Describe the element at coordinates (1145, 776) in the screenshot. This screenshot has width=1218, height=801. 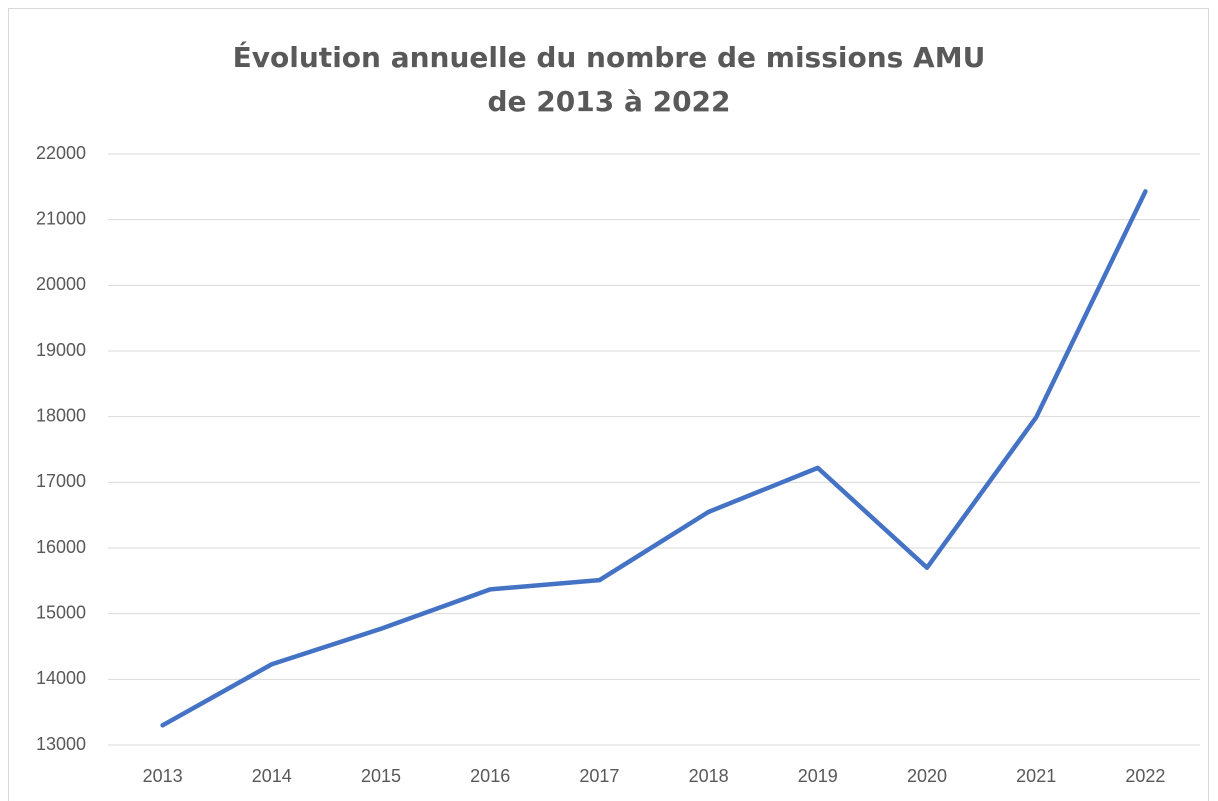
I see `x-tick-label: 2022` at that location.